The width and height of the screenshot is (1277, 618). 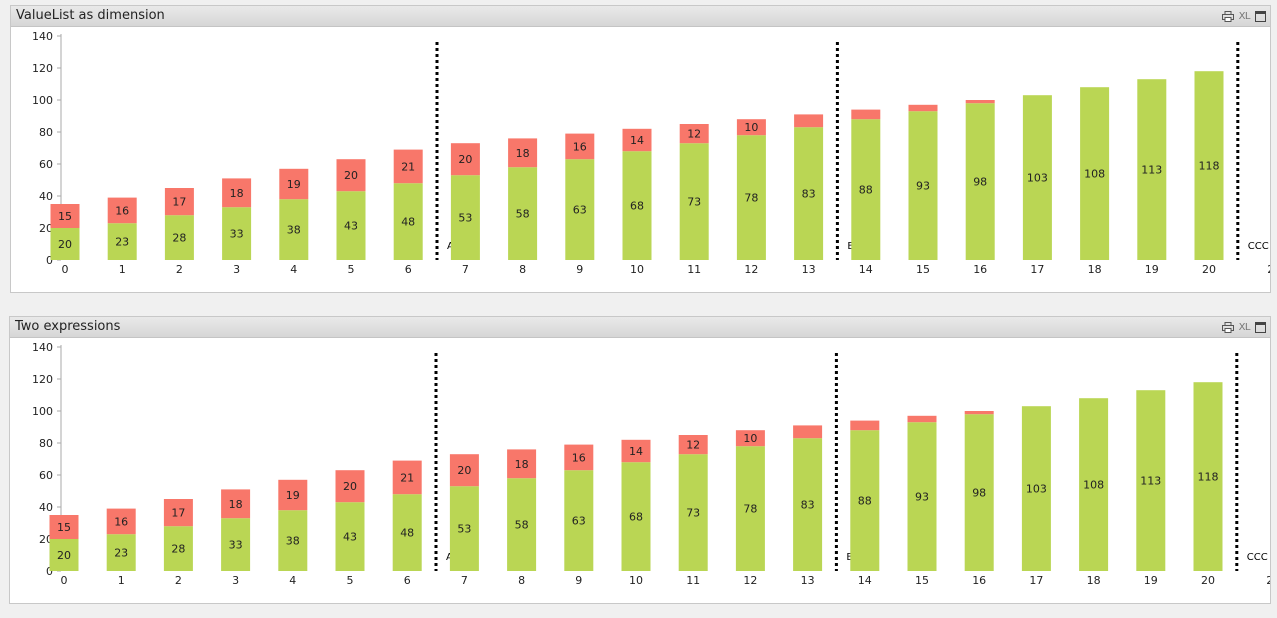 I want to click on x-tick-label: 16, so click(x=980, y=269).